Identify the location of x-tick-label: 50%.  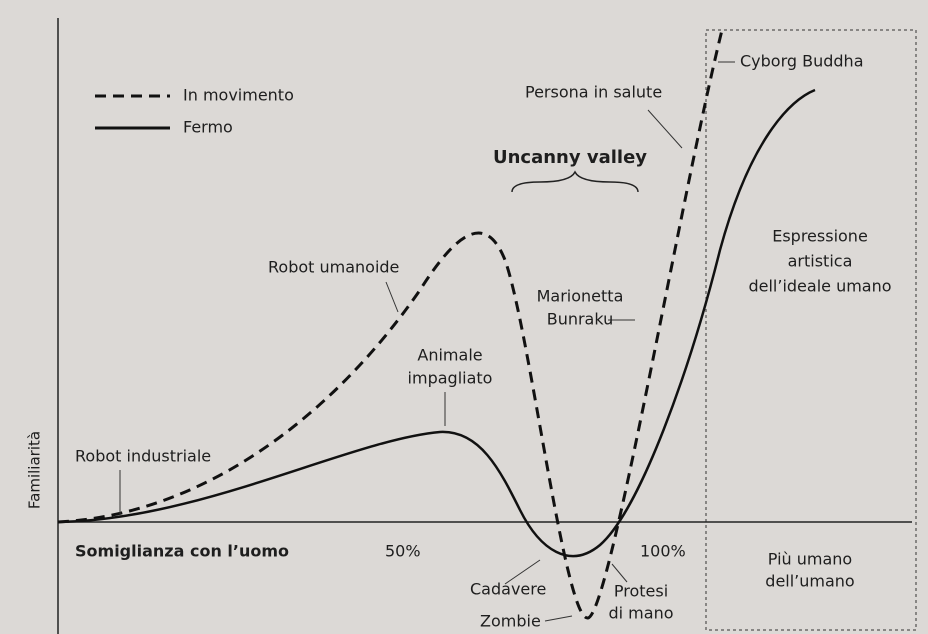
(403, 551).